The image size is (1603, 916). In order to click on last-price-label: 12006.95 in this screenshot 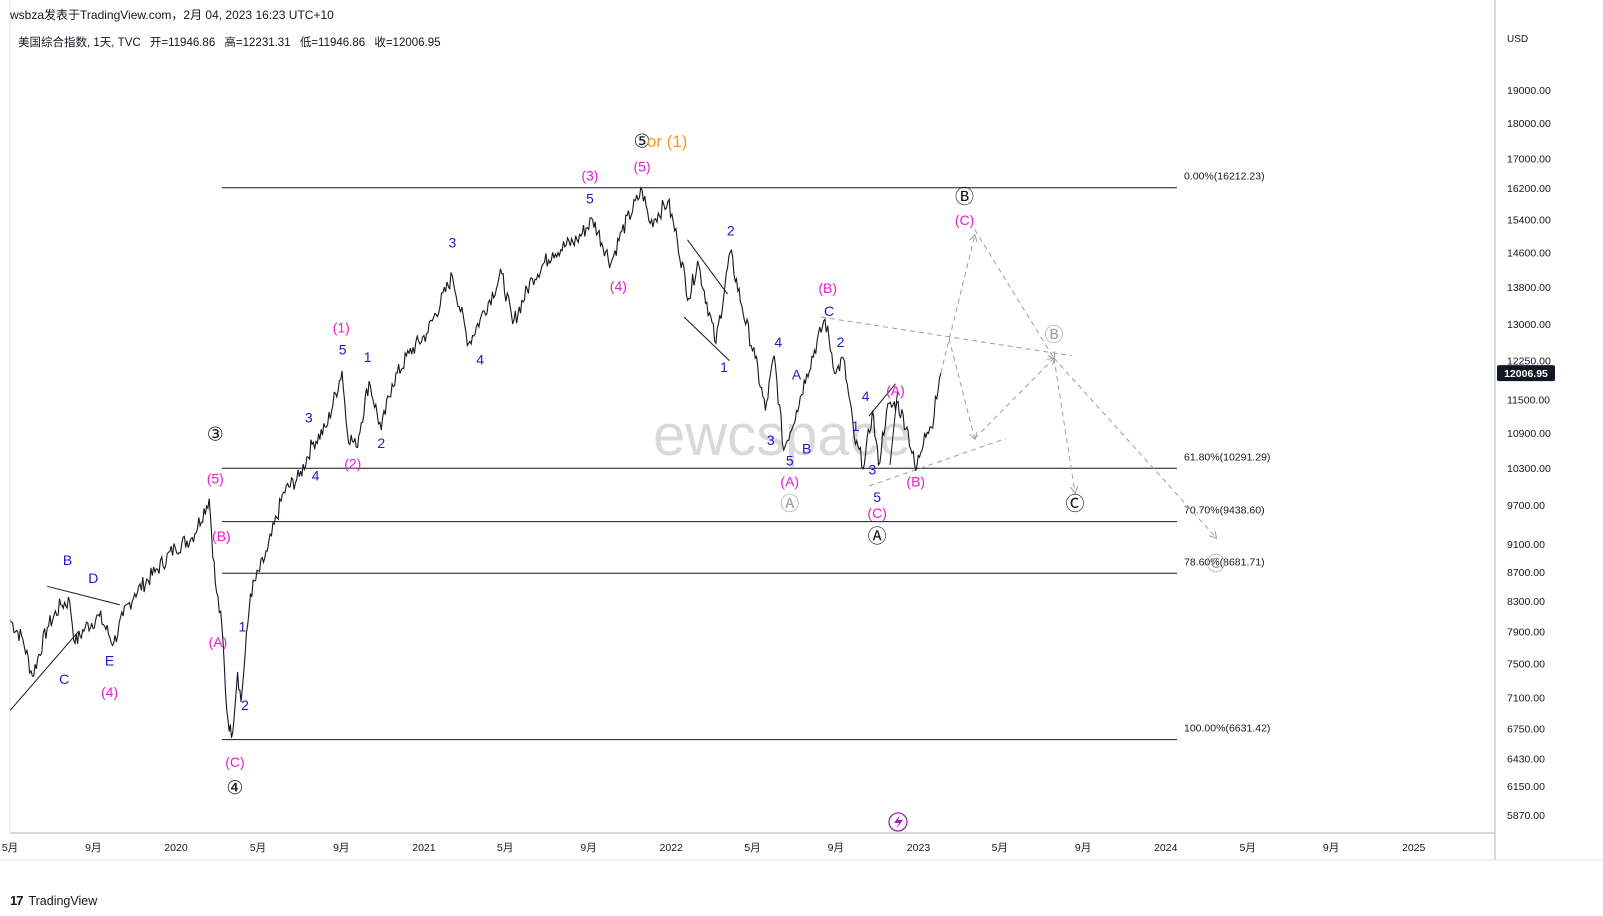, I will do `click(1526, 374)`.